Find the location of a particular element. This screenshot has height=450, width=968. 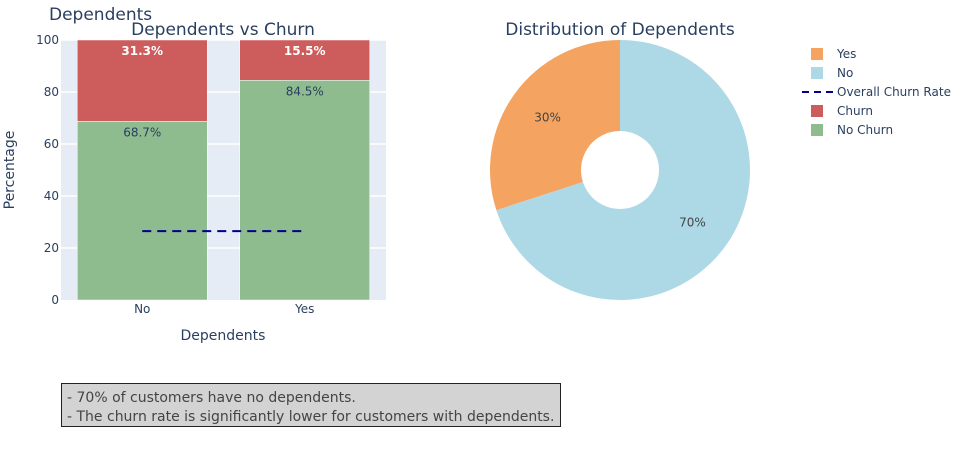

data-label-churn-no: 31.3% is located at coordinates (142, 51).